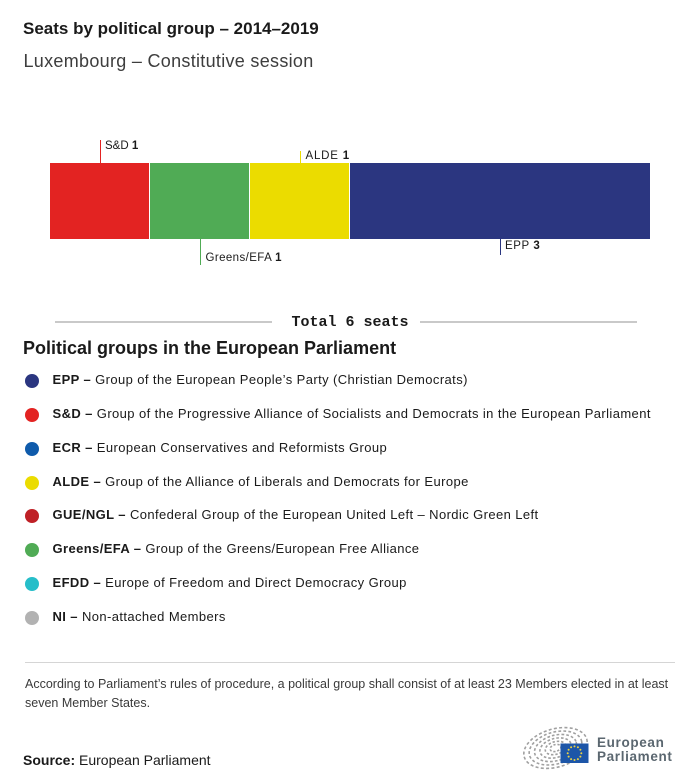 Image resolution: width=700 pixels, height=783 pixels. I want to click on svg-text: Parliament, so click(635, 756).